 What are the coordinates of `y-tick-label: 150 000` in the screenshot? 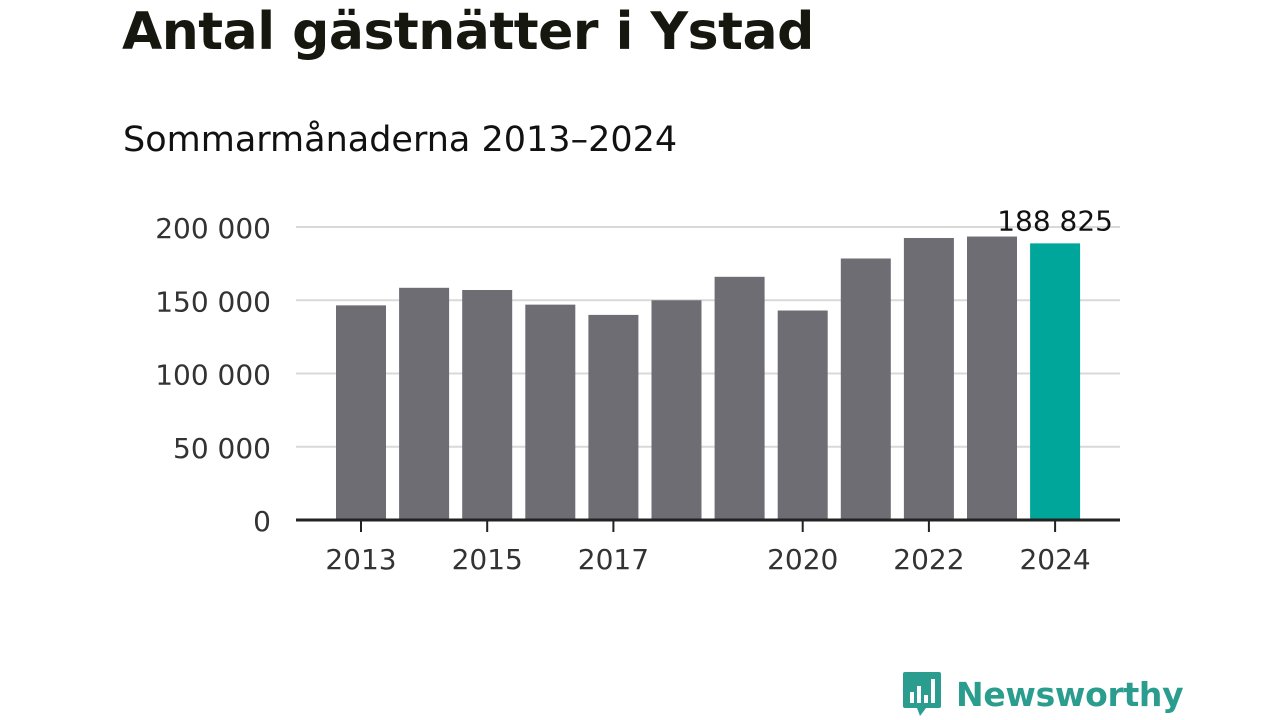 It's located at (213, 301).